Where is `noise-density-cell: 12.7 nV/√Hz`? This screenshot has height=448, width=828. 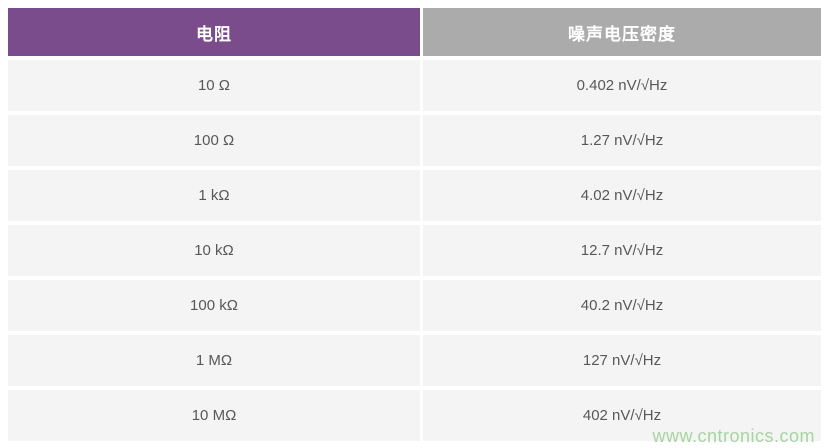 noise-density-cell: 12.7 nV/√Hz is located at coordinates (622, 250).